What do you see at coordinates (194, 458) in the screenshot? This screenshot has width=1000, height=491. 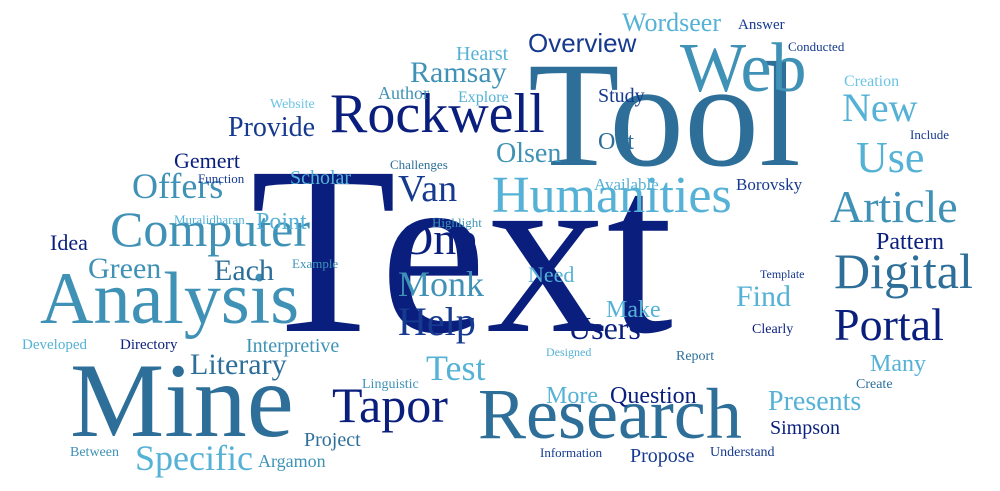 I see `word-specific: Specific` at bounding box center [194, 458].